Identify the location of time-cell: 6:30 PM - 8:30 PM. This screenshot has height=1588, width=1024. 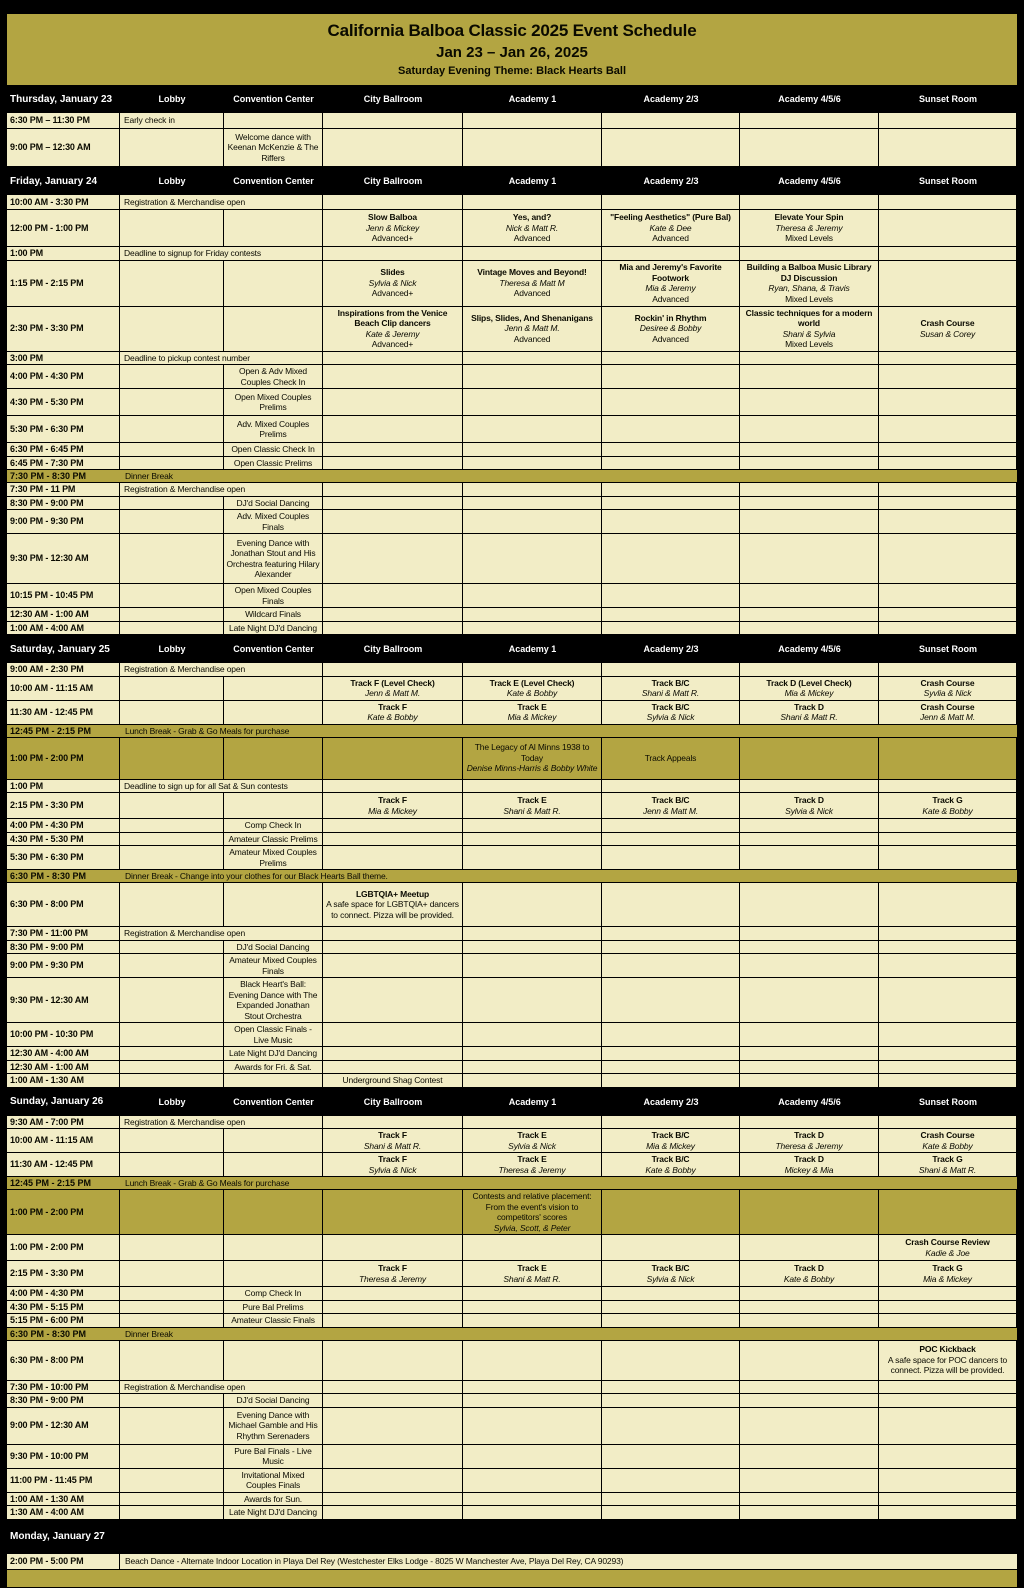
(48, 1333).